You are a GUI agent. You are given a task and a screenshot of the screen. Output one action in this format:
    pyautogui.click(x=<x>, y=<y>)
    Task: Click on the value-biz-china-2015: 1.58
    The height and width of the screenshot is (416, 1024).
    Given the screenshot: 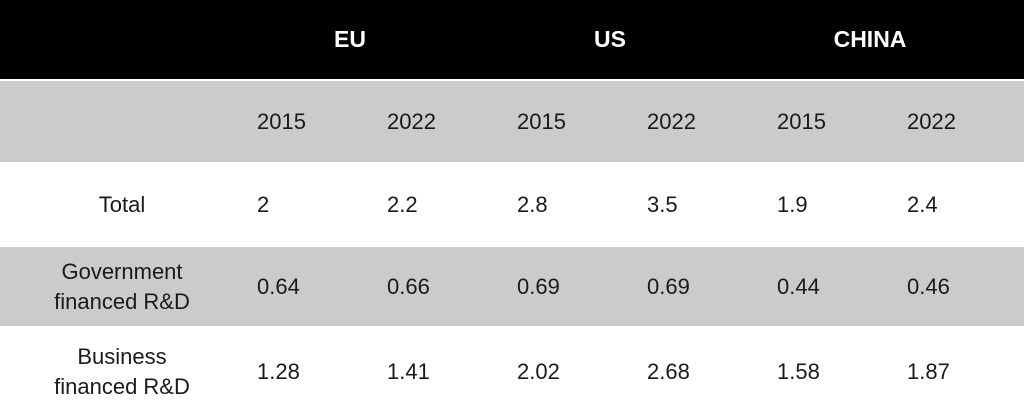 What is the action you would take?
    pyautogui.click(x=829, y=372)
    